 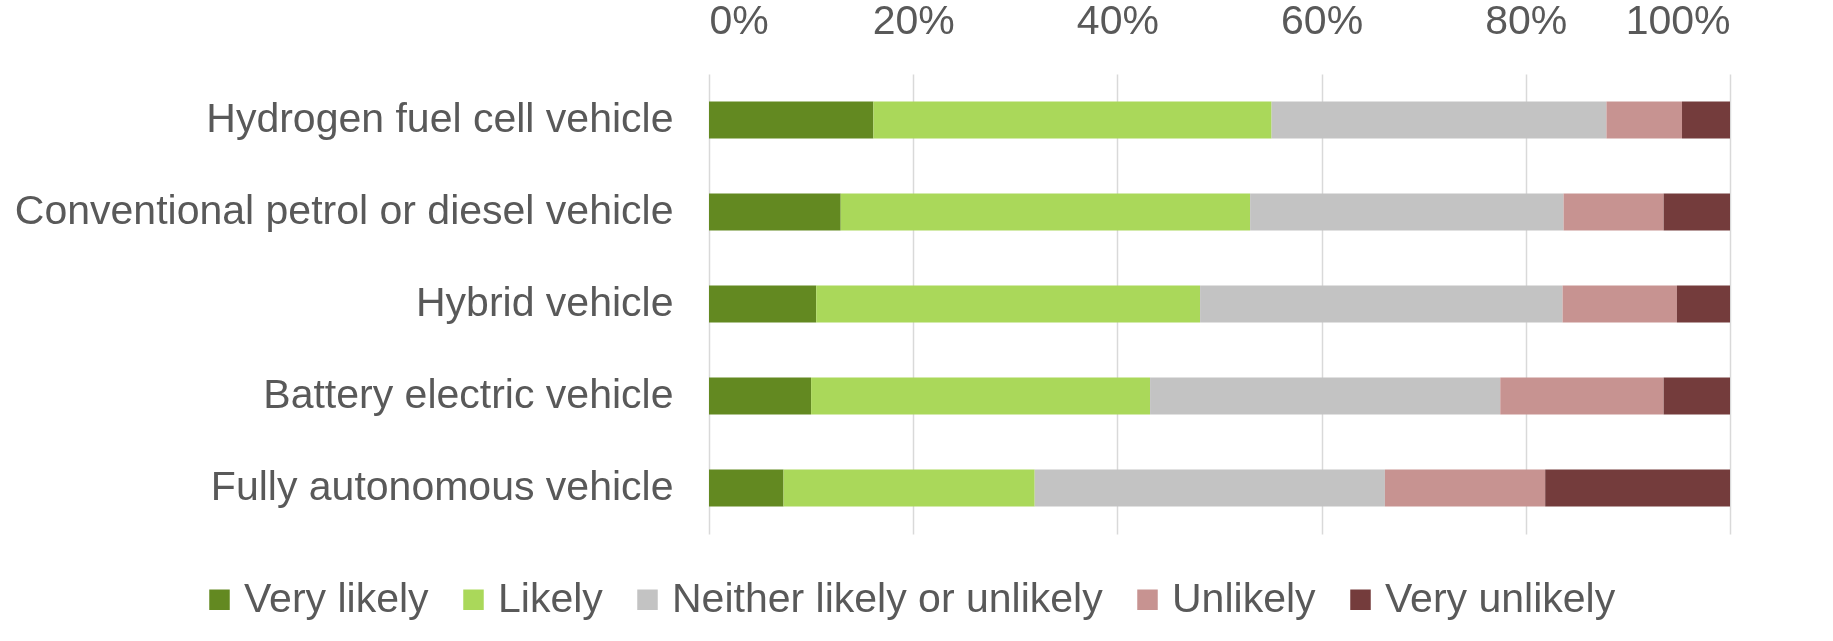 I want to click on legend-label: Unlikely, so click(x=1244, y=597).